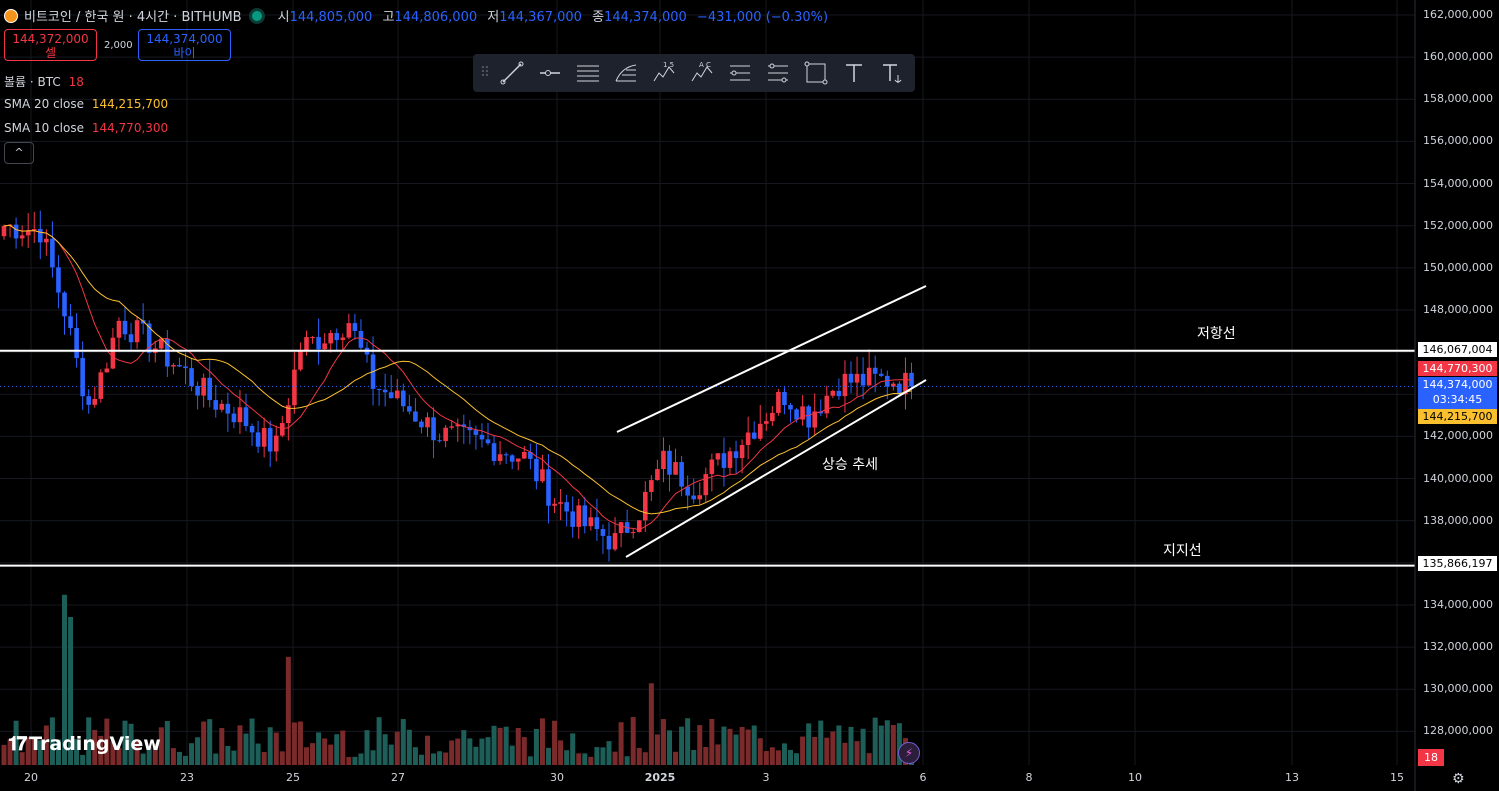 The width and height of the screenshot is (1499, 791). I want to click on tradingview-logo: 𝟏𝟕 TradingView, so click(84, 744).